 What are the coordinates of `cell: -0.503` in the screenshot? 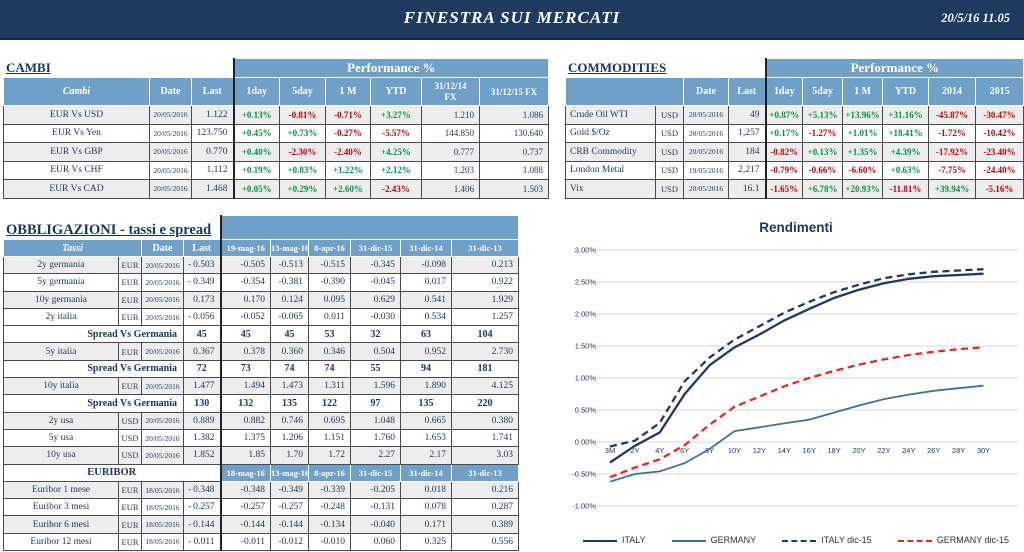 It's located at (202, 265).